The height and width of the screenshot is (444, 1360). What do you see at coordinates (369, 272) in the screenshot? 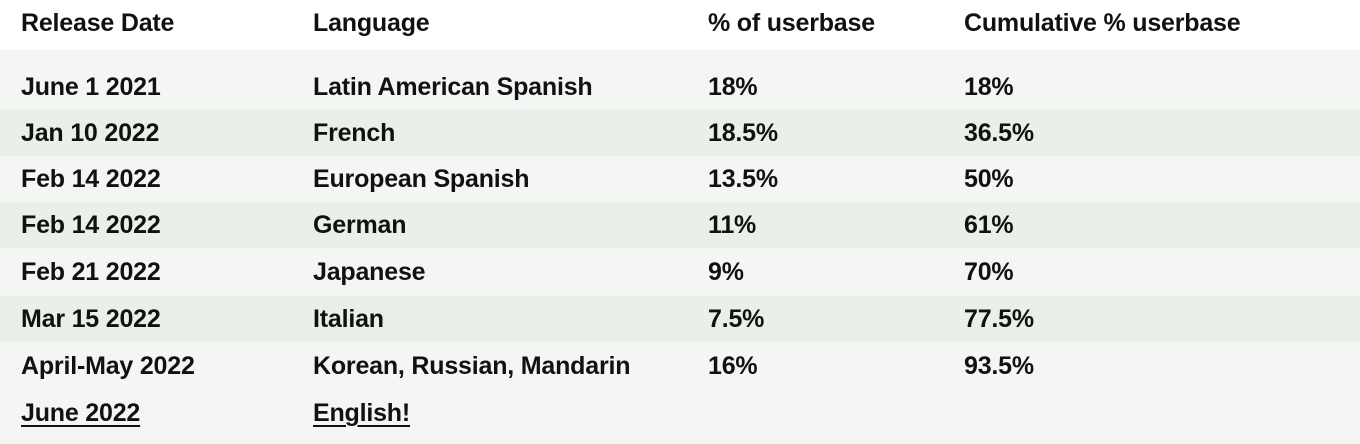
I see `cell-language: Japanese` at bounding box center [369, 272].